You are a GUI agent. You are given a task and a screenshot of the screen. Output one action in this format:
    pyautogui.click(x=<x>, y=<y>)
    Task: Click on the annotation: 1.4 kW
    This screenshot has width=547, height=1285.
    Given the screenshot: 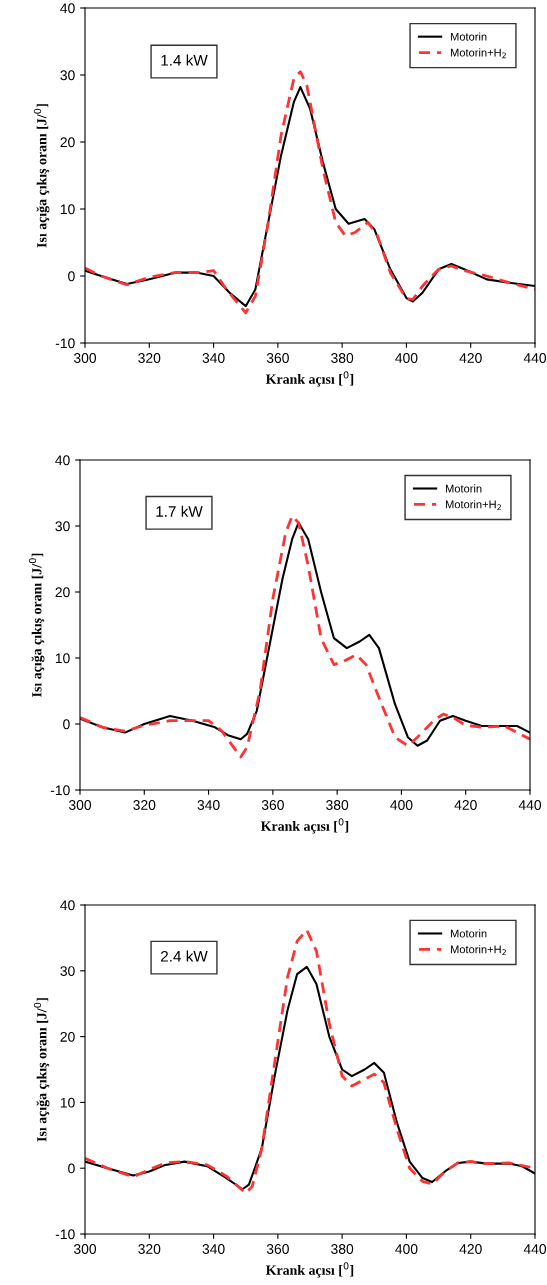 What is the action you would take?
    pyautogui.click(x=184, y=60)
    